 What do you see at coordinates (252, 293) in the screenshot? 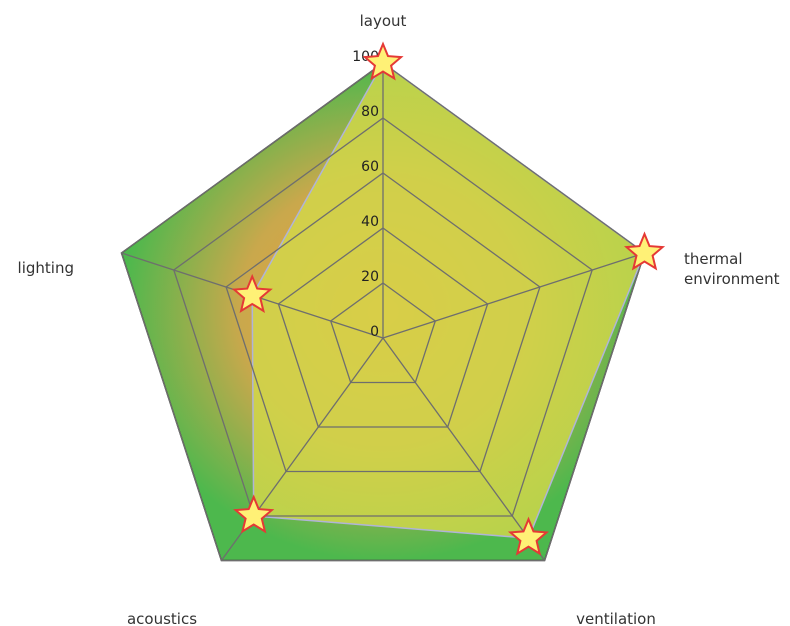
I see `star-marker-lighting` at bounding box center [252, 293].